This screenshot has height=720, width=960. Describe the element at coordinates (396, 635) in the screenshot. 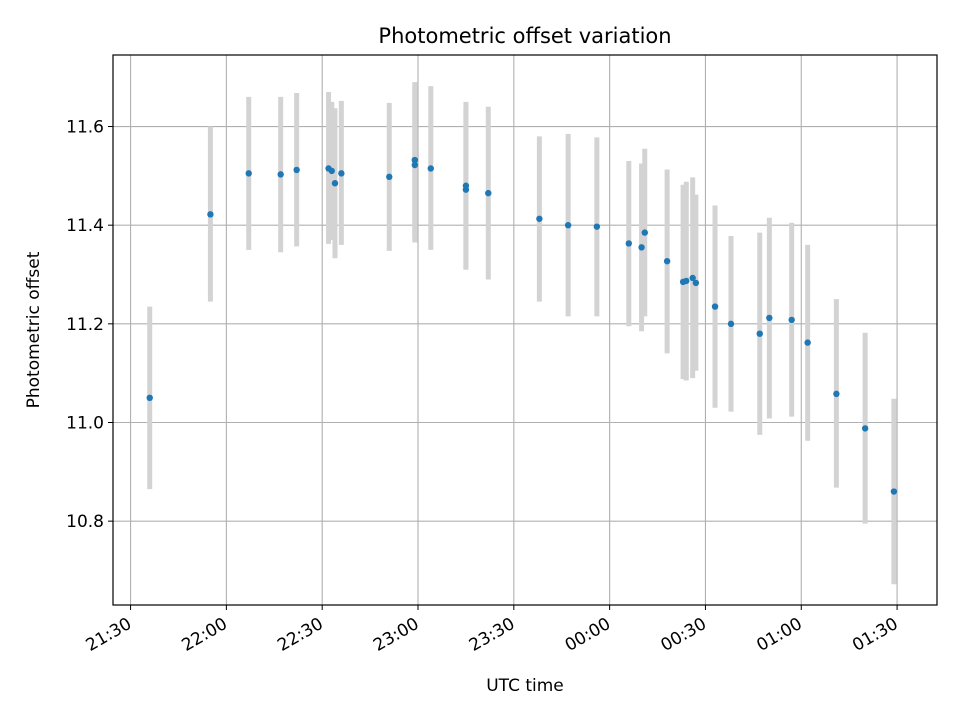

I see `x-tick-label: 23:00` at that location.